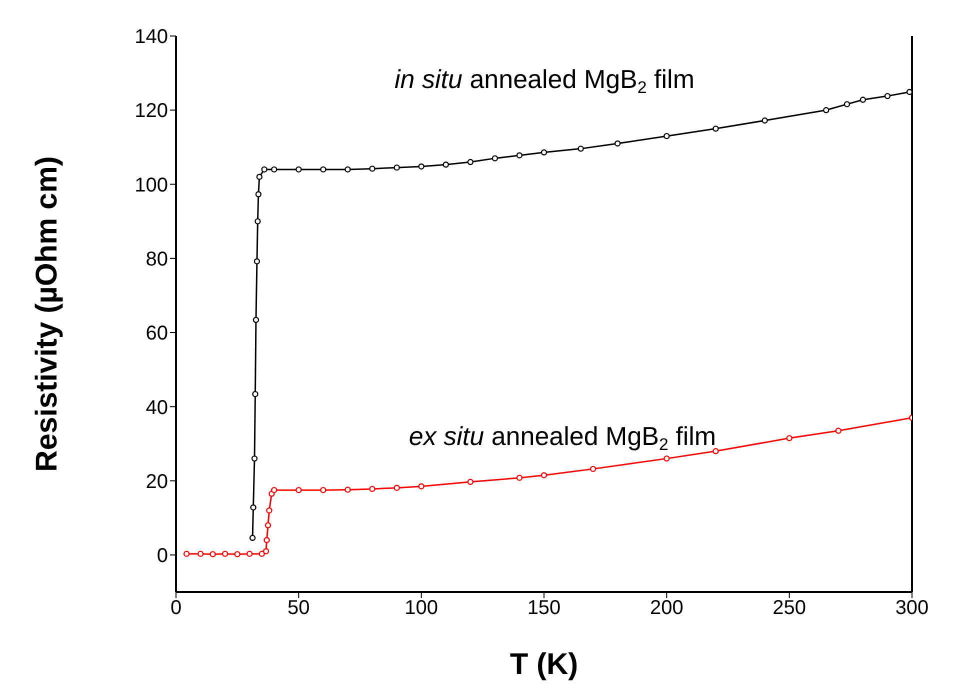 The image size is (973, 700). I want to click on x-tick-label: 250, so click(789, 608).